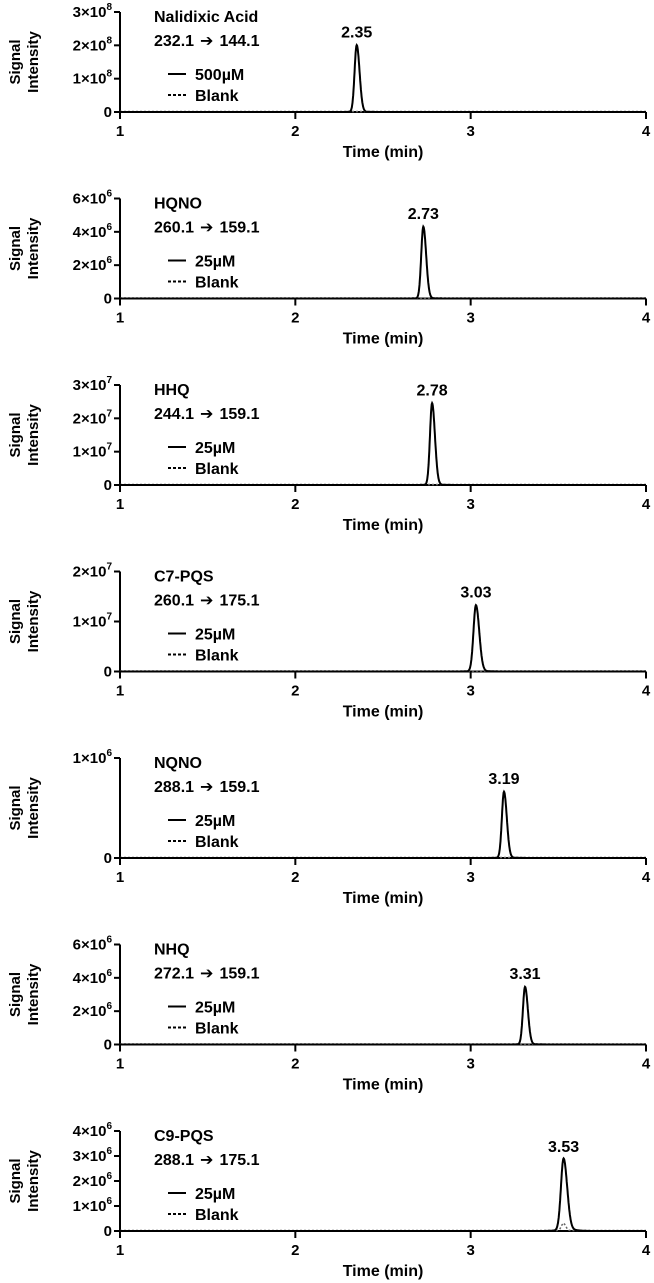  I want to click on mrm-transition: 272.1 ➔ 159.1, so click(207, 974).